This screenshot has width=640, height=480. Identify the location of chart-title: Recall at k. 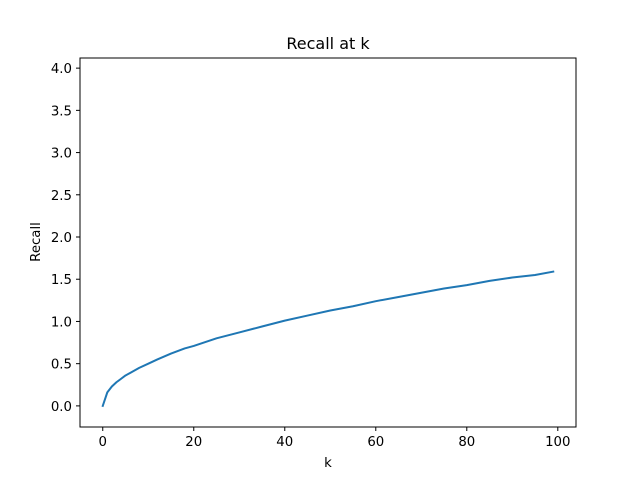
(328, 43).